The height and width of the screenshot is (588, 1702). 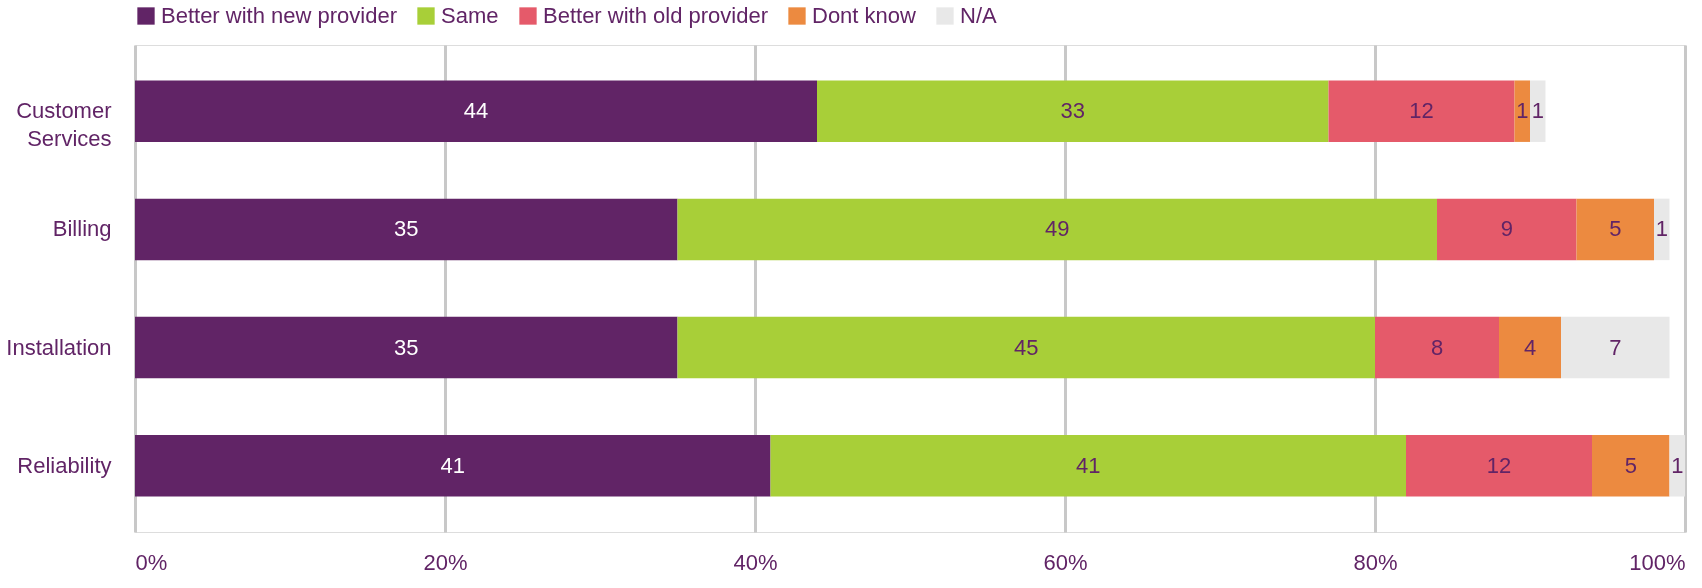 I want to click on data-label: 9, so click(x=1506, y=229).